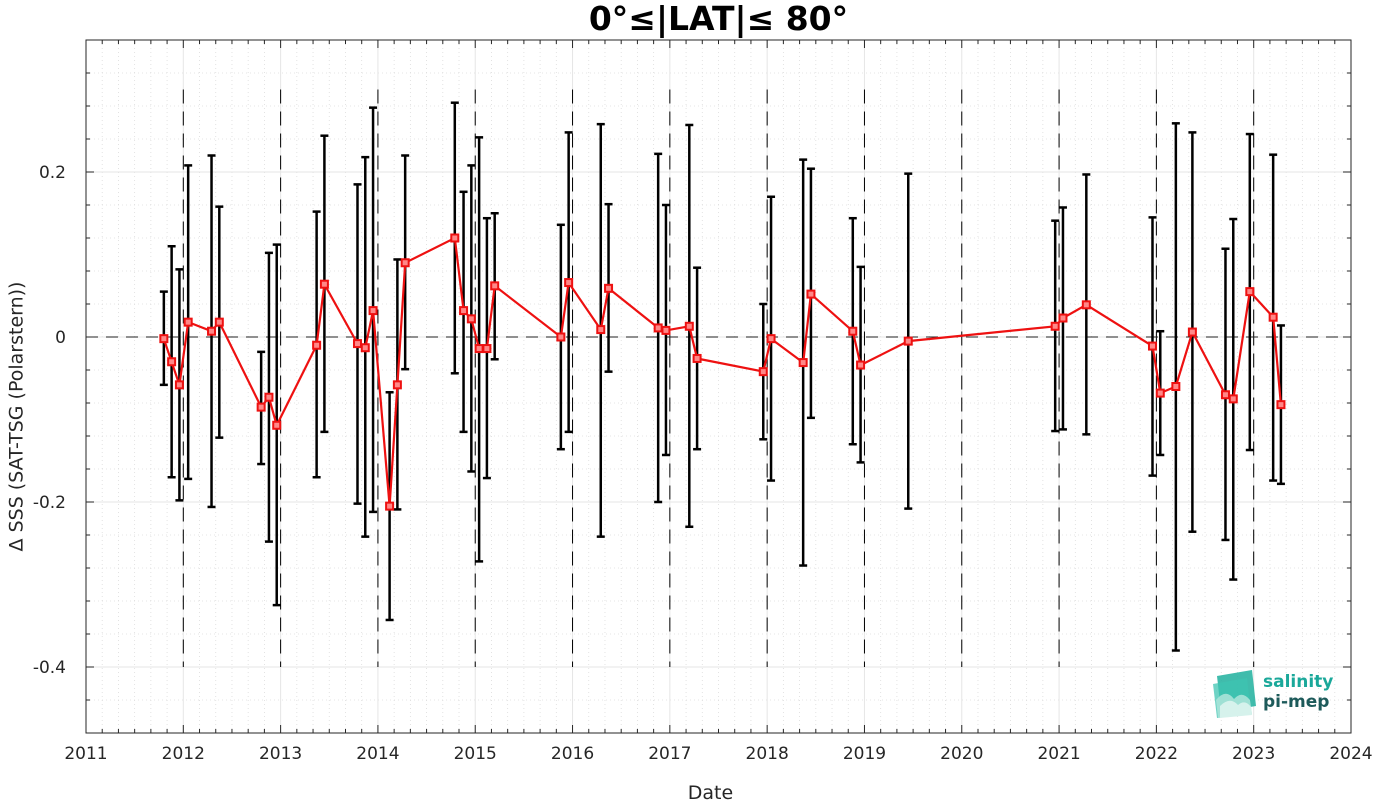  I want to click on y-tick-label: -0.4, so click(49, 668).